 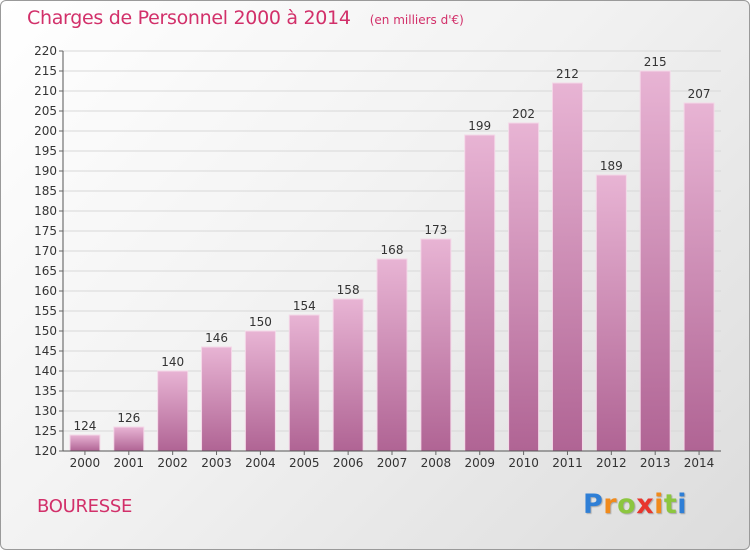 I want to click on y-tick-label: 120, so click(x=45, y=451).